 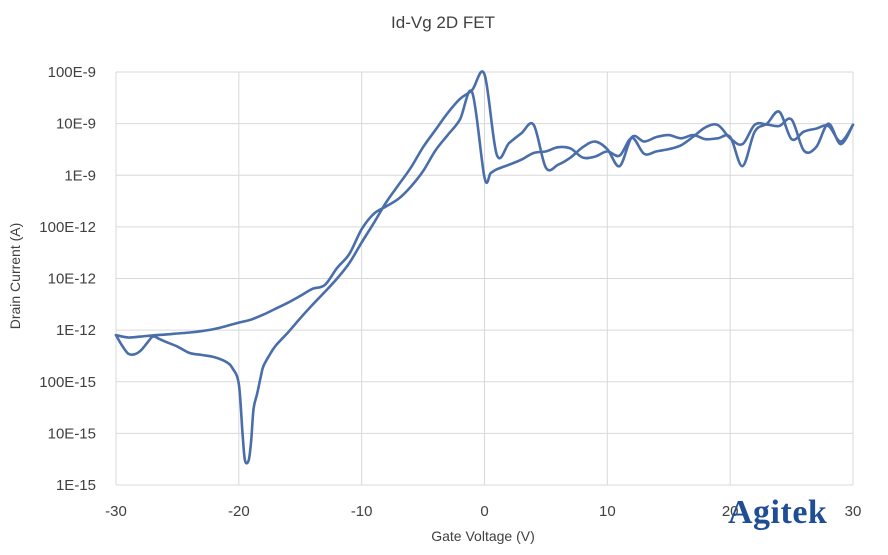 What do you see at coordinates (72, 433) in the screenshot?
I see `y-tick-label: 10E-15` at bounding box center [72, 433].